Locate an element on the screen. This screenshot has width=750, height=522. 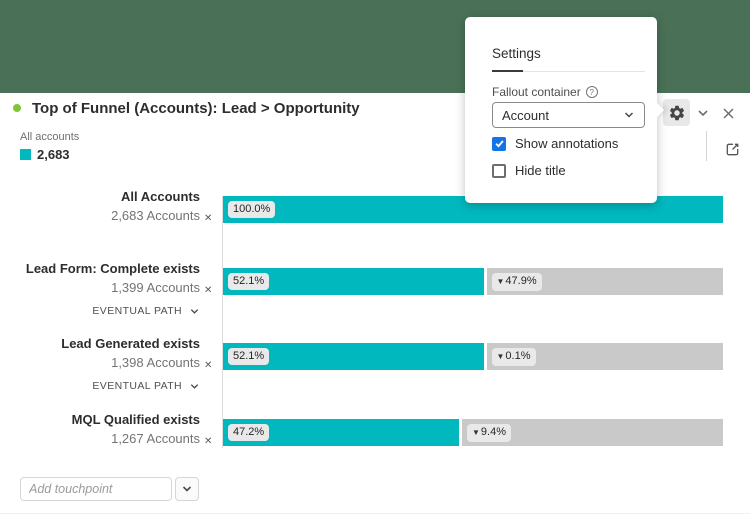
check-icon is located at coordinates (499, 144).